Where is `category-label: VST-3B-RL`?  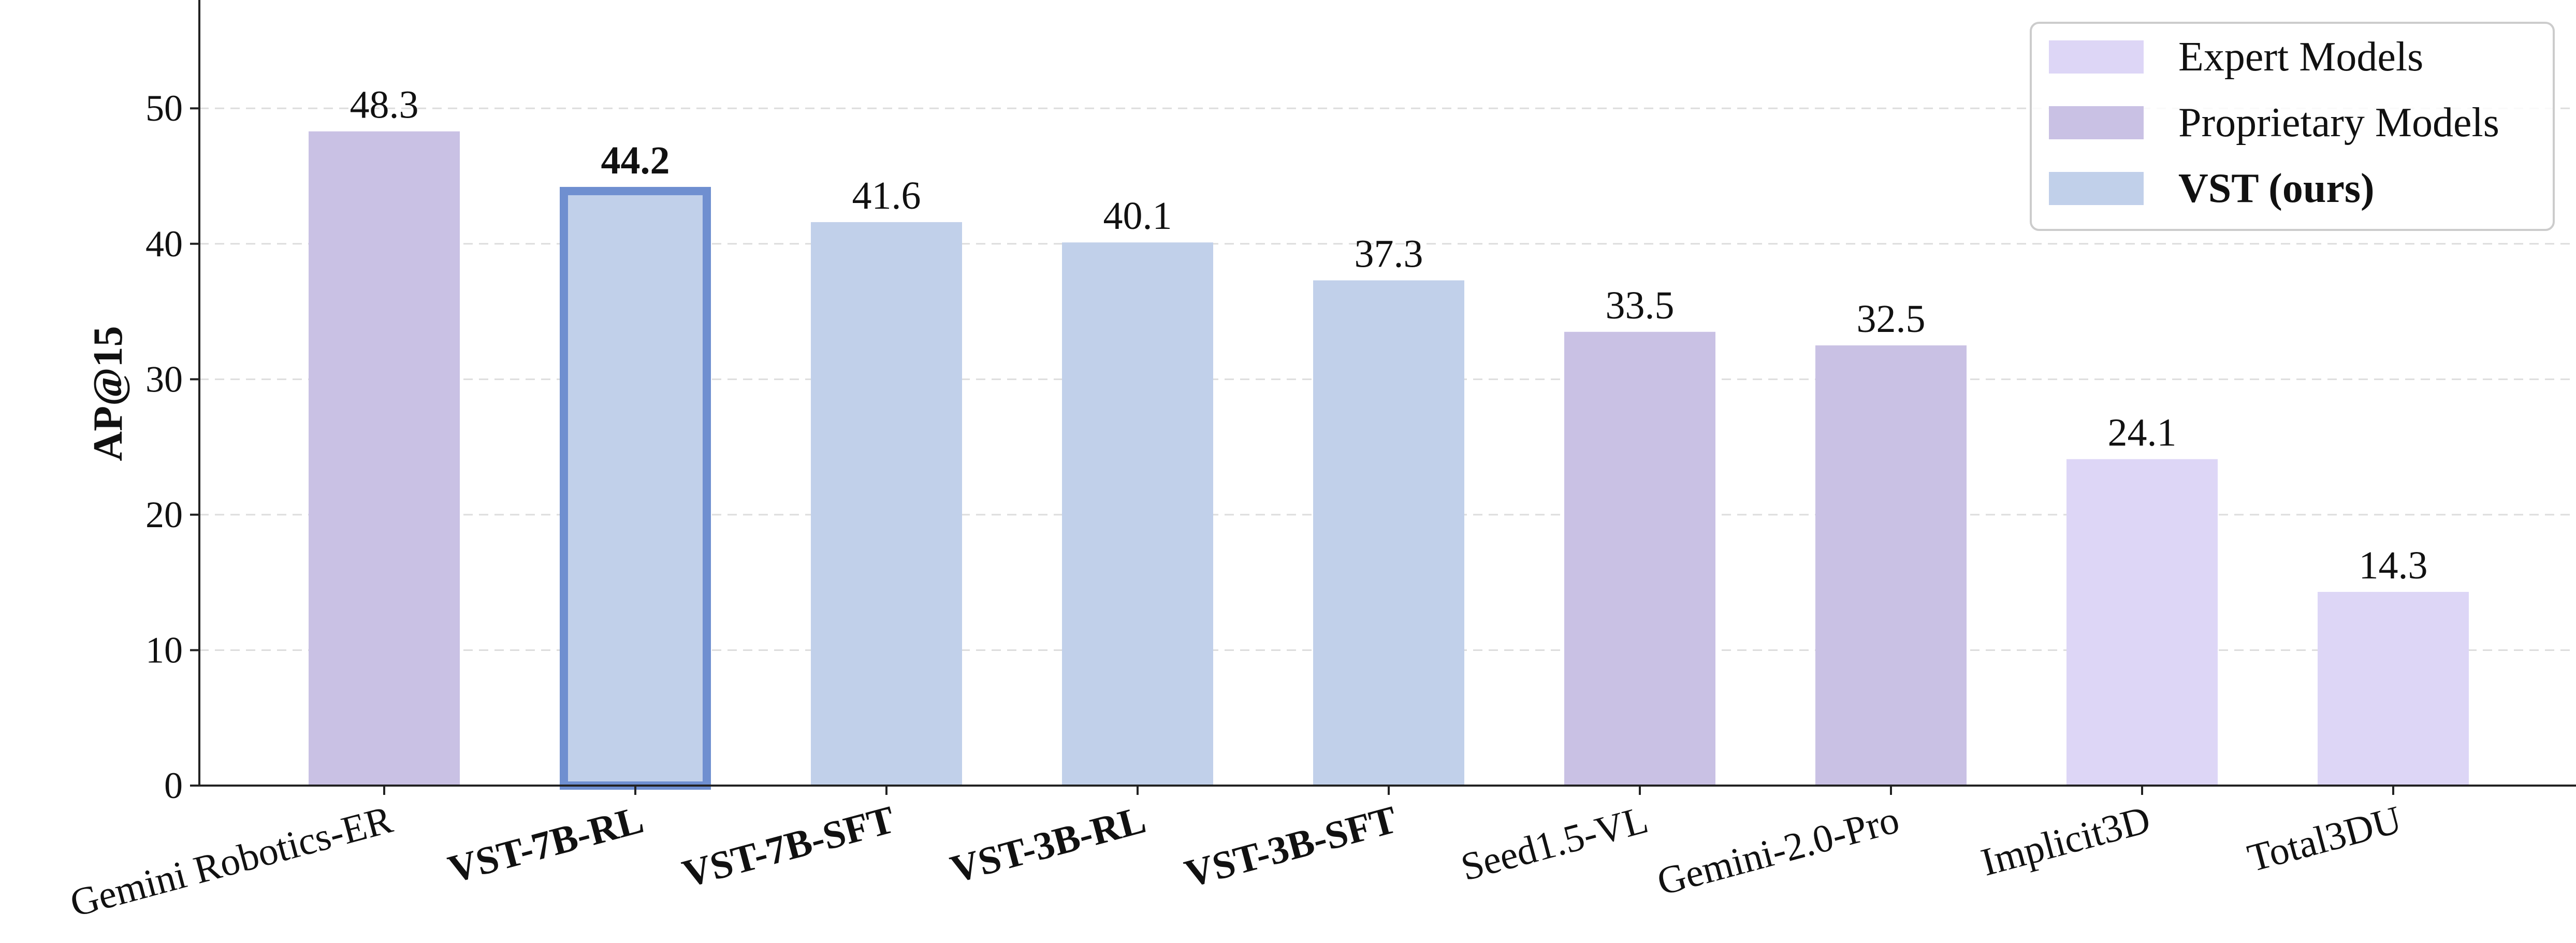 category-label: VST-3B-RL is located at coordinates (1048, 844).